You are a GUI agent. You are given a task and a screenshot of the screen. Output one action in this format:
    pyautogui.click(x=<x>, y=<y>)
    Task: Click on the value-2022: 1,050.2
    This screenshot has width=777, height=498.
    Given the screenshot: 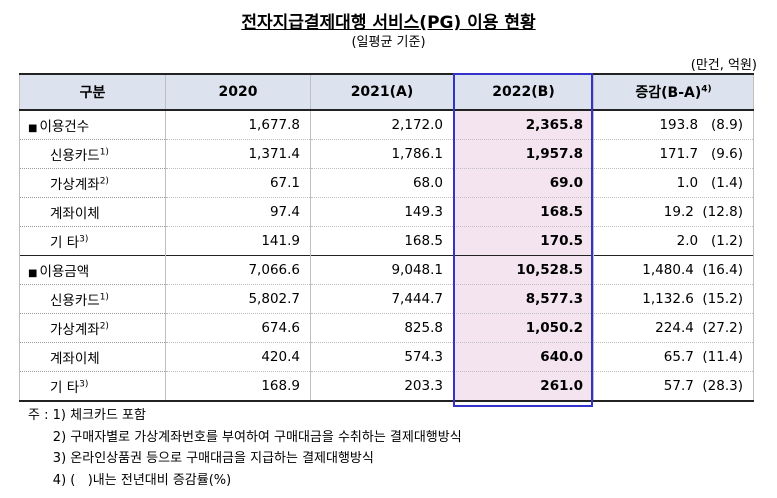 What is the action you would take?
    pyautogui.click(x=523, y=328)
    